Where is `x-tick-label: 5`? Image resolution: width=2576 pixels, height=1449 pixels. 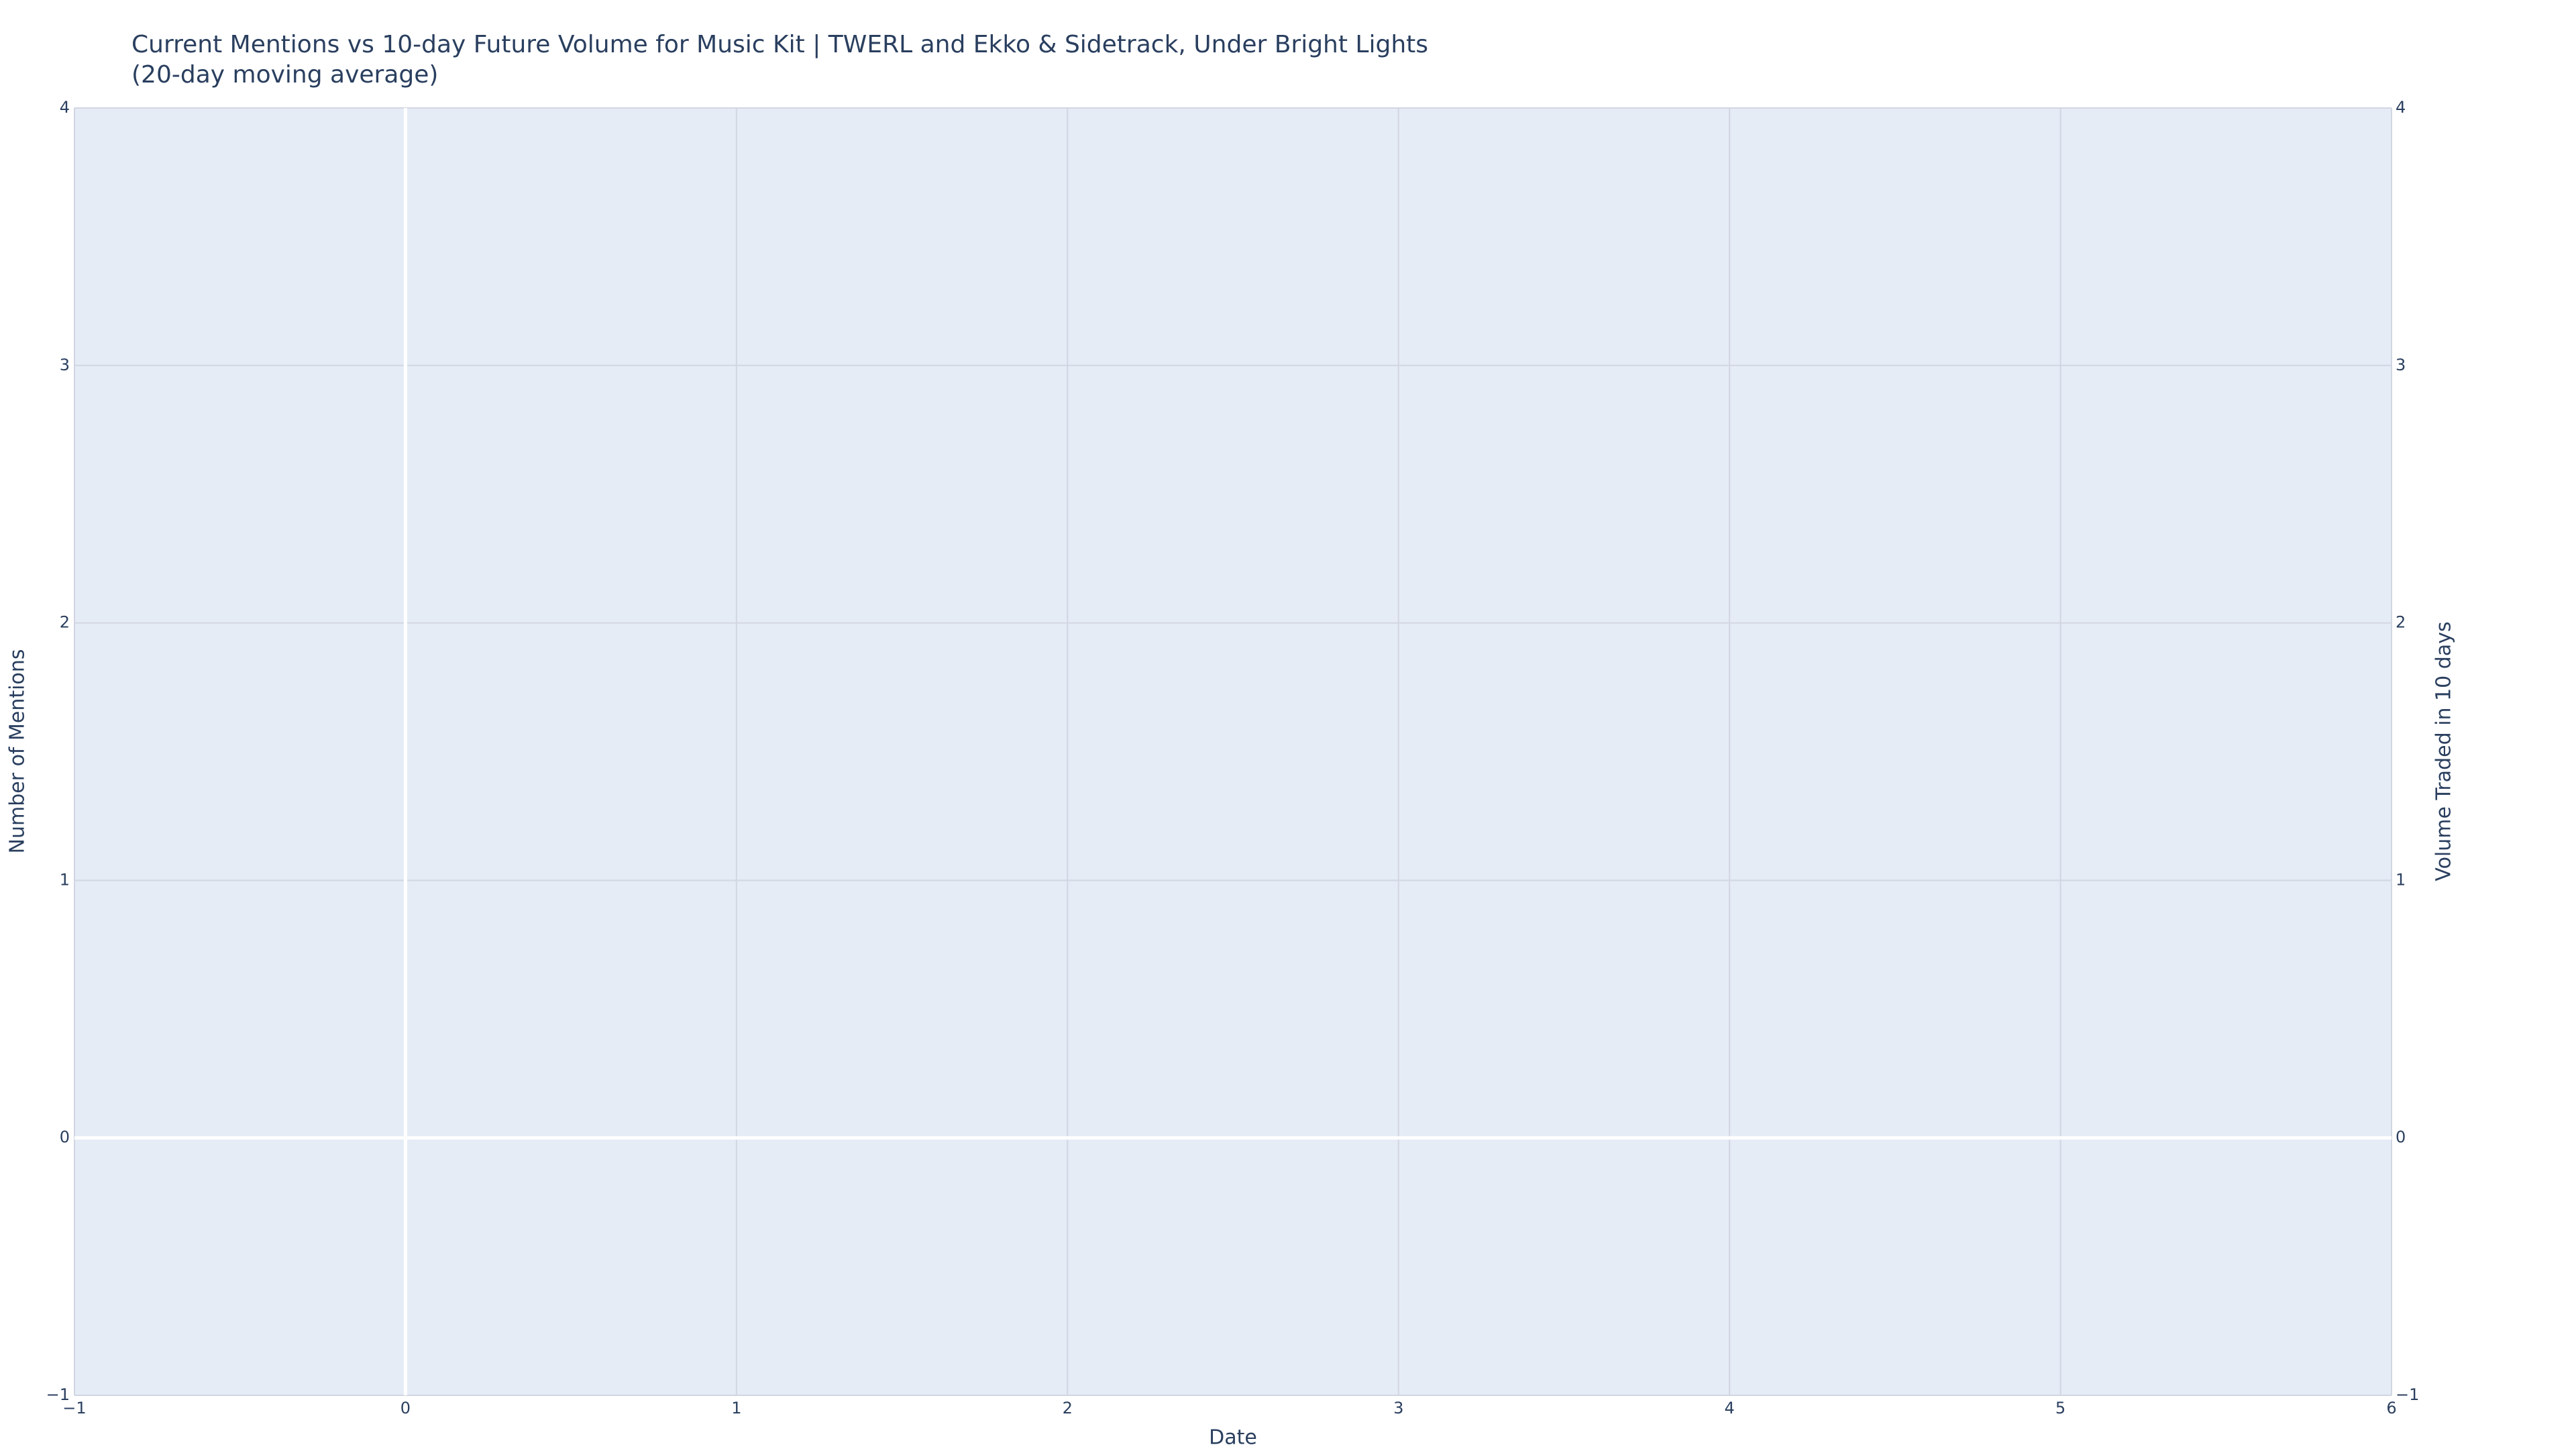 x-tick-label: 5 is located at coordinates (2060, 1408).